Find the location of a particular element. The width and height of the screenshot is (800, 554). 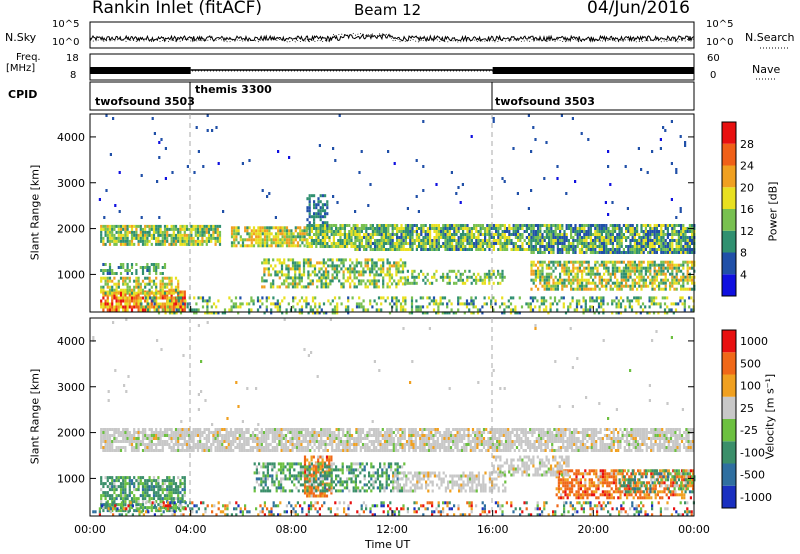

nave-tick-top: 60 is located at coordinates (713, 58).